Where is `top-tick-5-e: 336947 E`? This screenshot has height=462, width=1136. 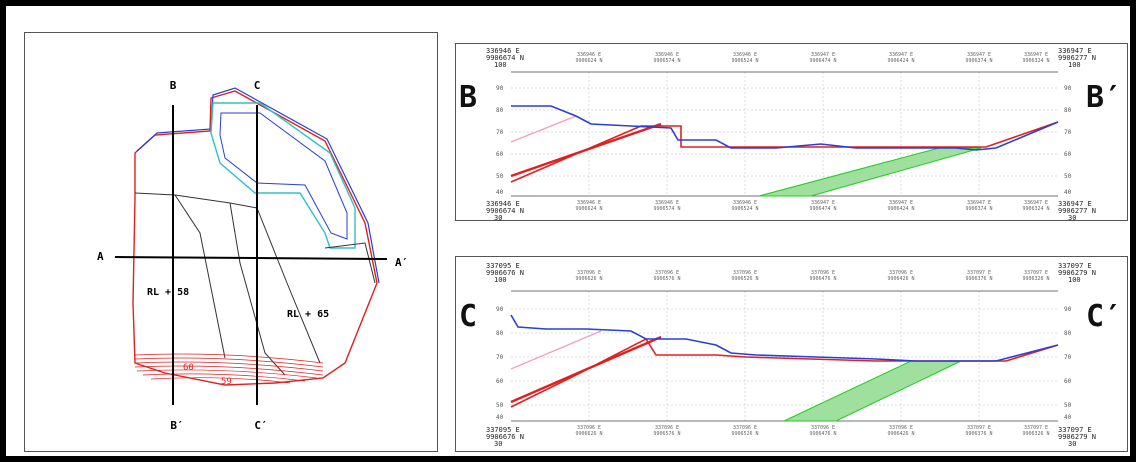 top-tick-5-e: 336947 E is located at coordinates (901, 55).